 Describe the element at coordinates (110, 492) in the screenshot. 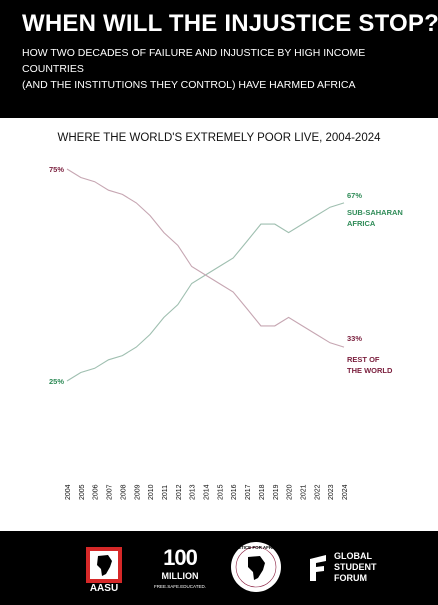

I see `x-tick-label: 2007` at that location.